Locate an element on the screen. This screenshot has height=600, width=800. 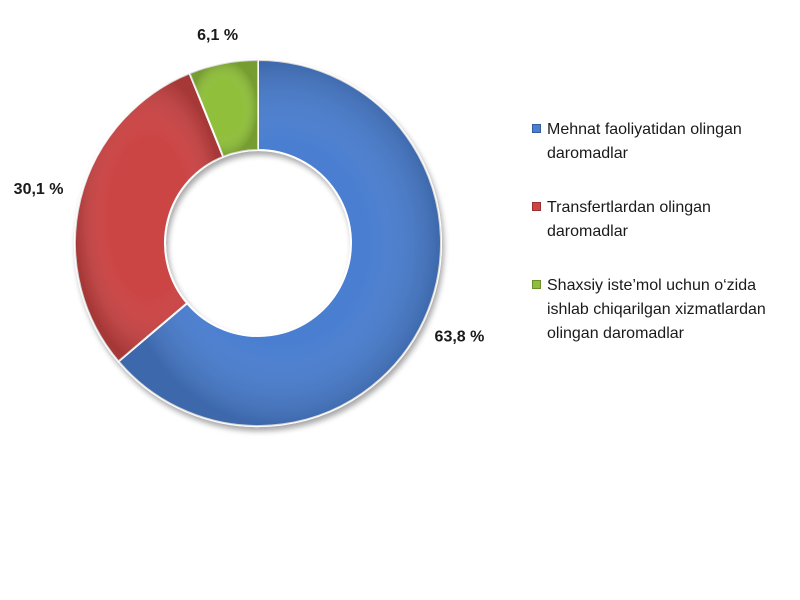
legend-item-1: Mehnat faoliyatidan olingan daromadlar is located at coordinates (664, 142).